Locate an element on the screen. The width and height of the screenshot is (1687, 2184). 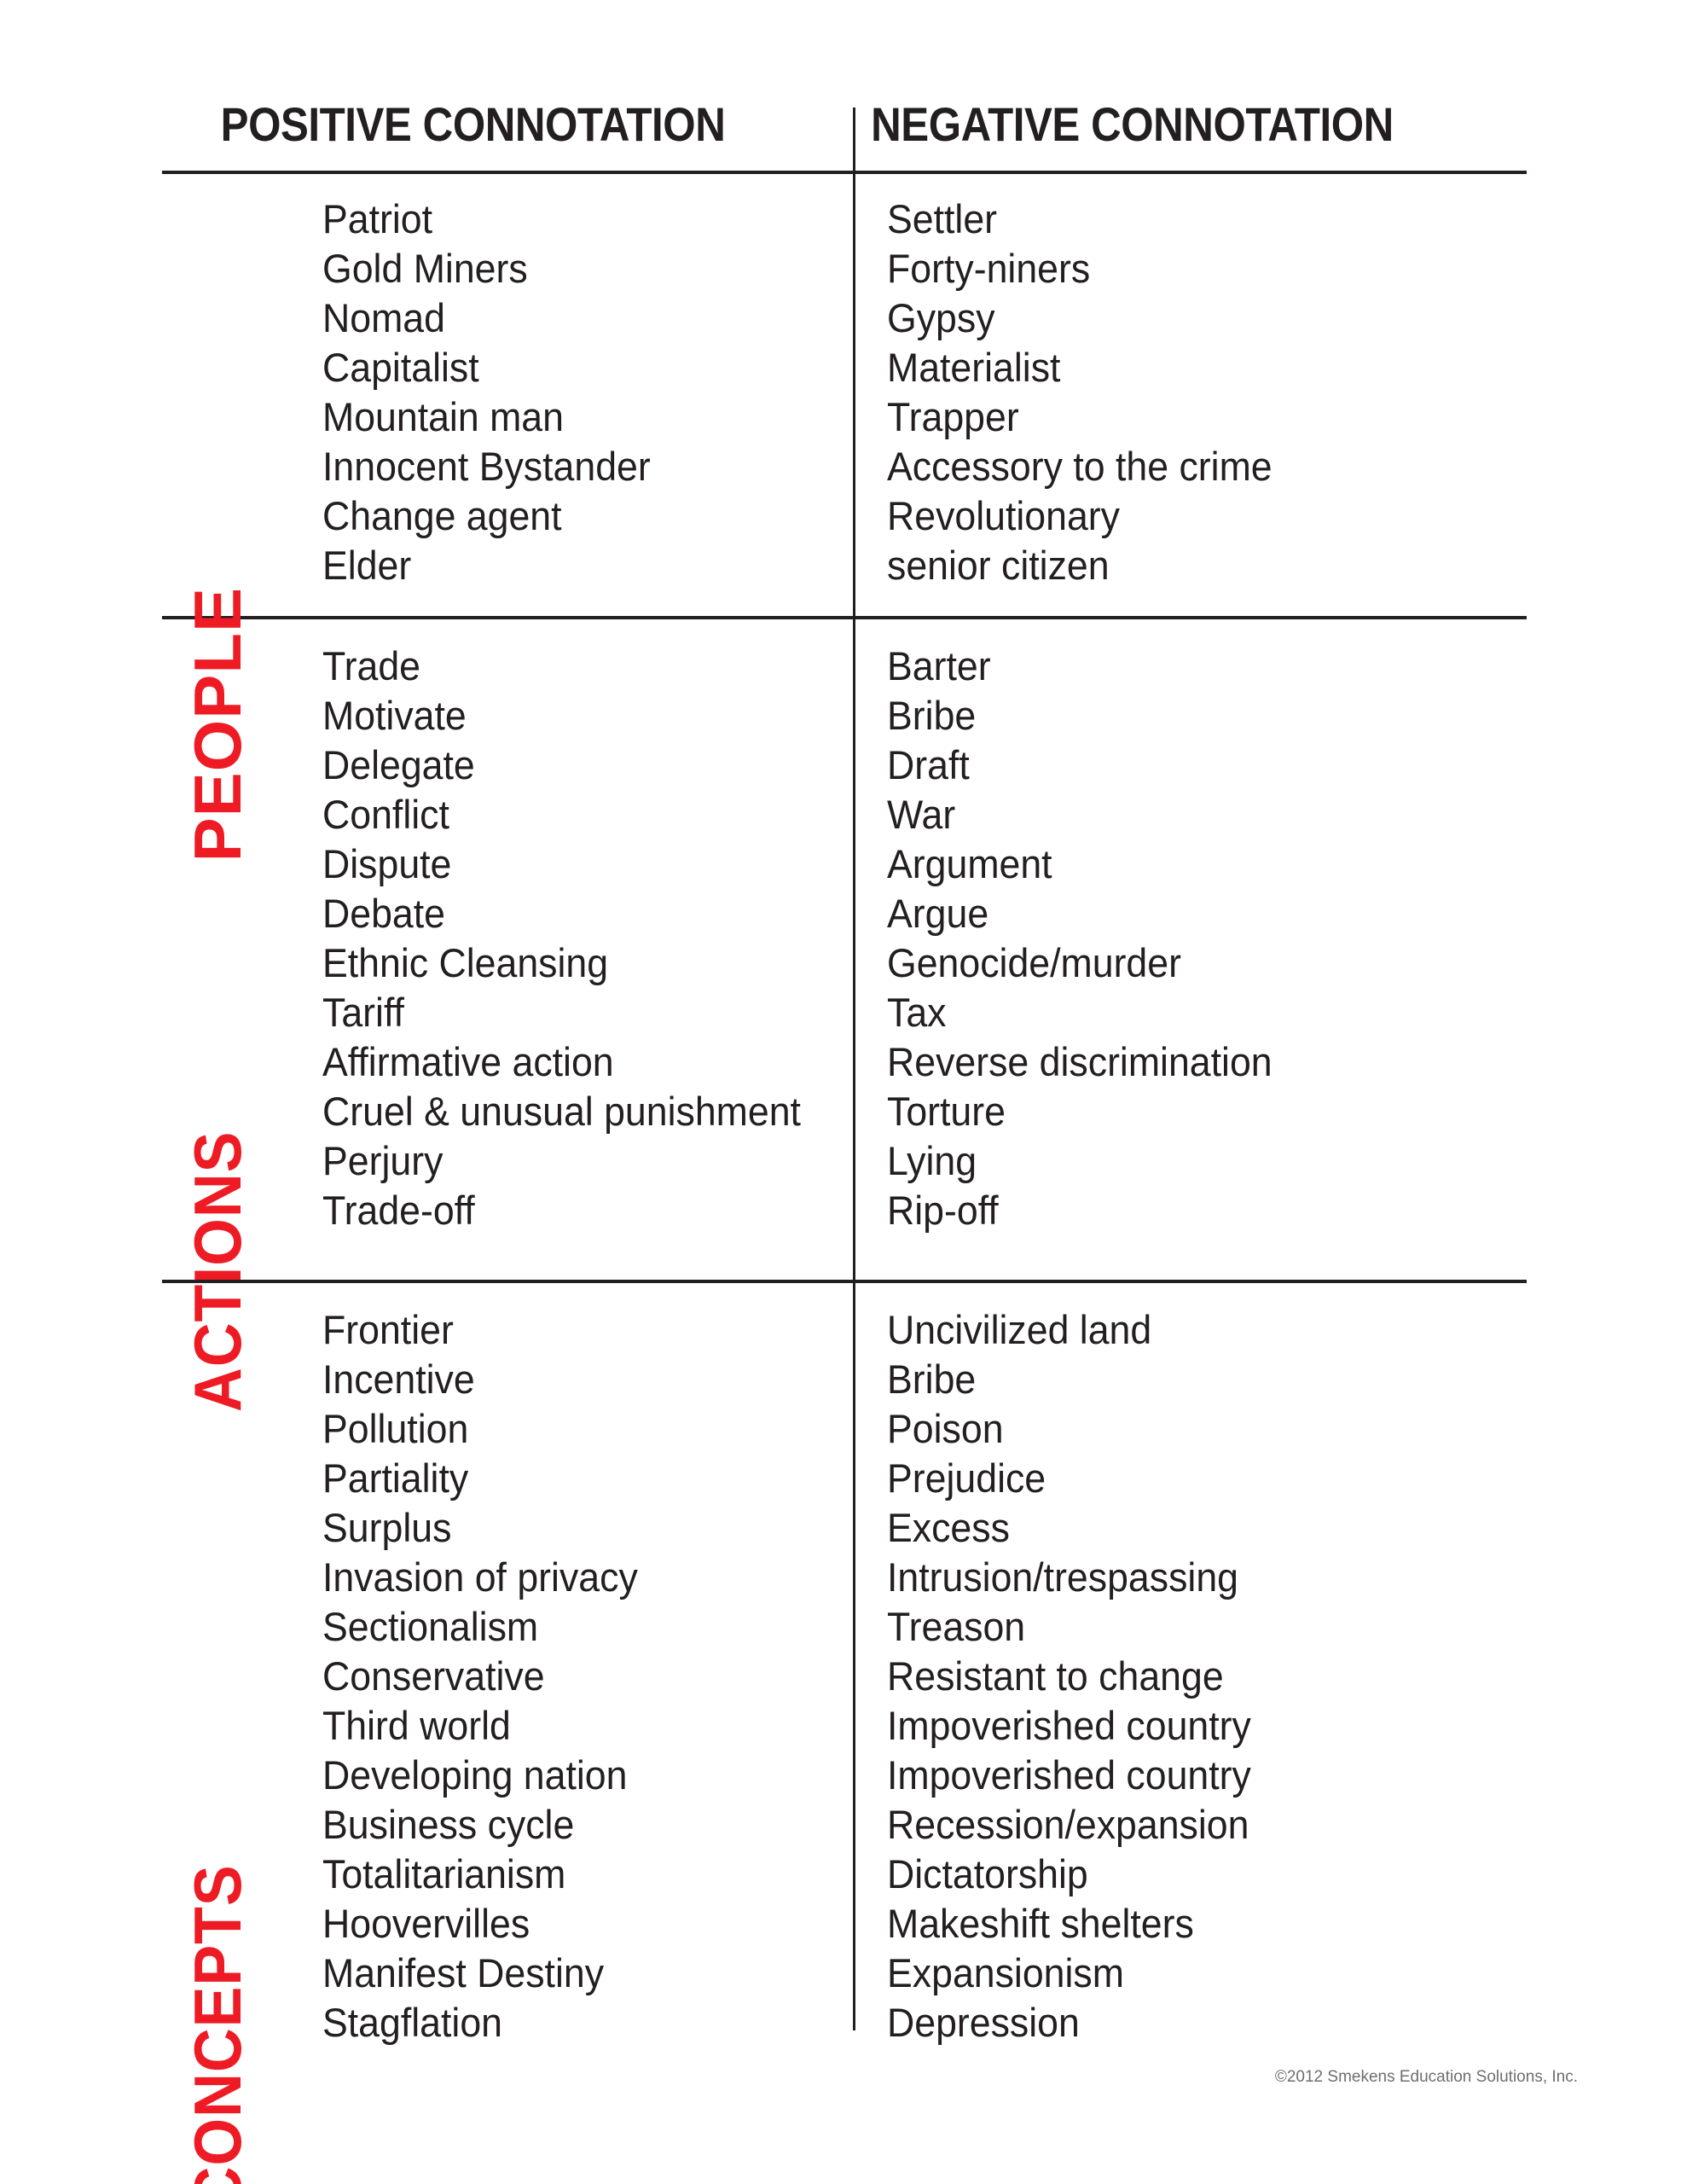
section-label-wrap-actions: ACTIONS is located at coordinates (217, 1027).